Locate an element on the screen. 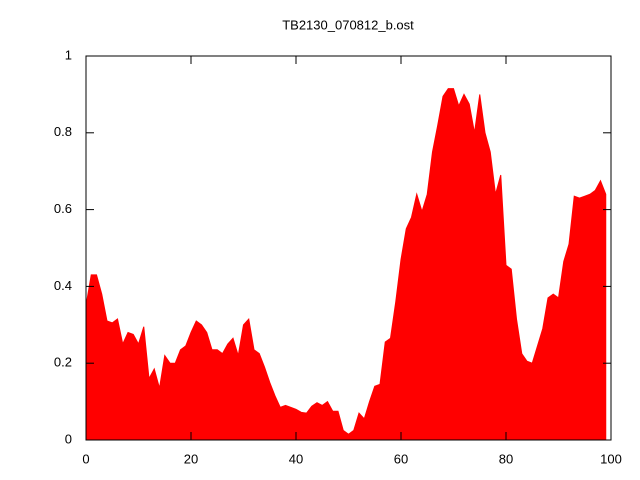  y-tick-label: 0.6 is located at coordinates (63, 208).